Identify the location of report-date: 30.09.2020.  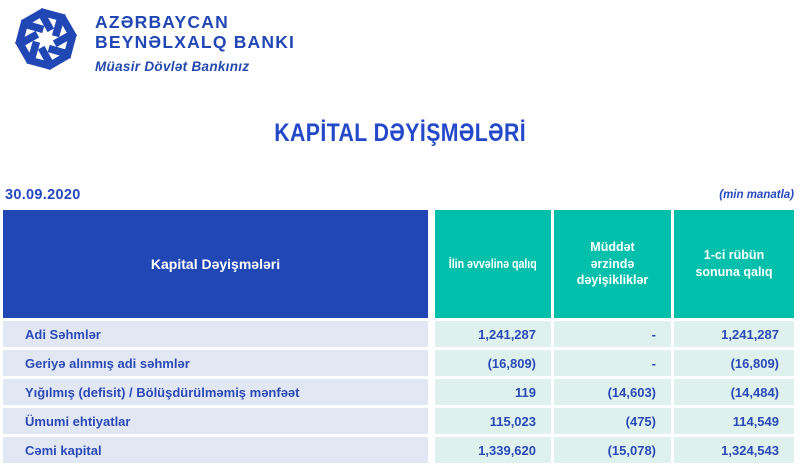
(43, 195).